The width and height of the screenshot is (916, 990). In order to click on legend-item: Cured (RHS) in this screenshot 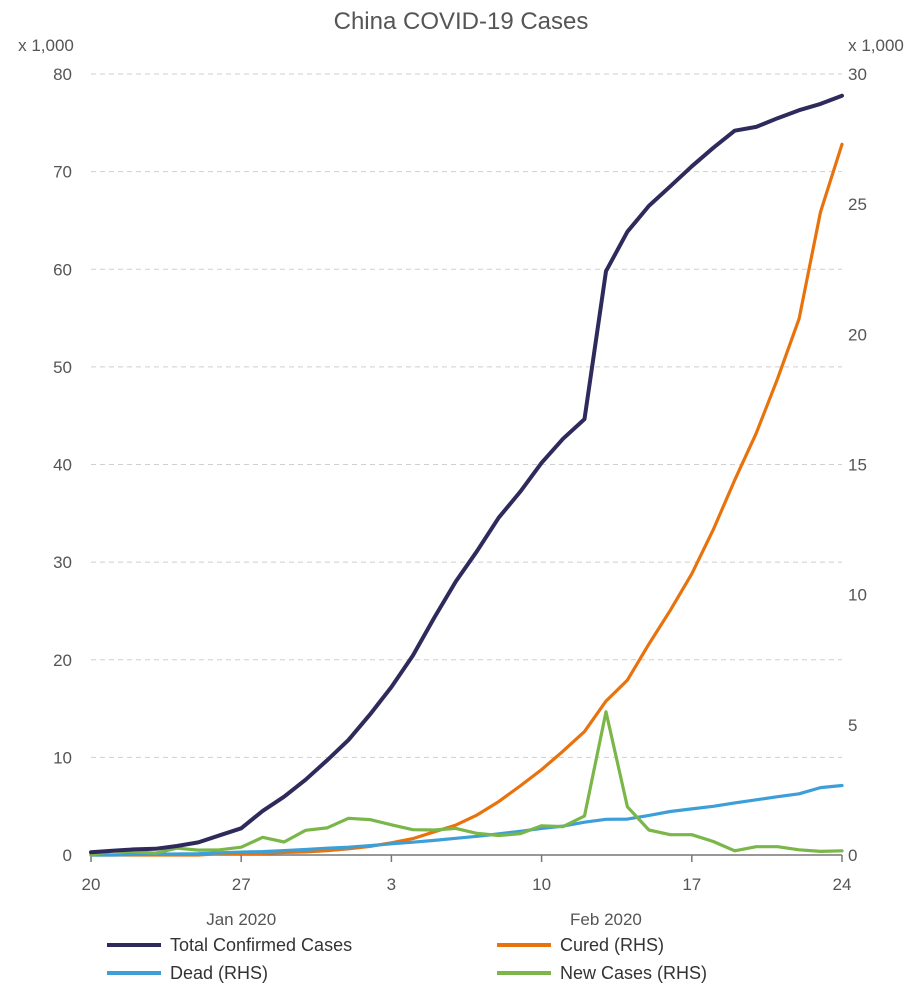, I will do `click(580, 945)`.